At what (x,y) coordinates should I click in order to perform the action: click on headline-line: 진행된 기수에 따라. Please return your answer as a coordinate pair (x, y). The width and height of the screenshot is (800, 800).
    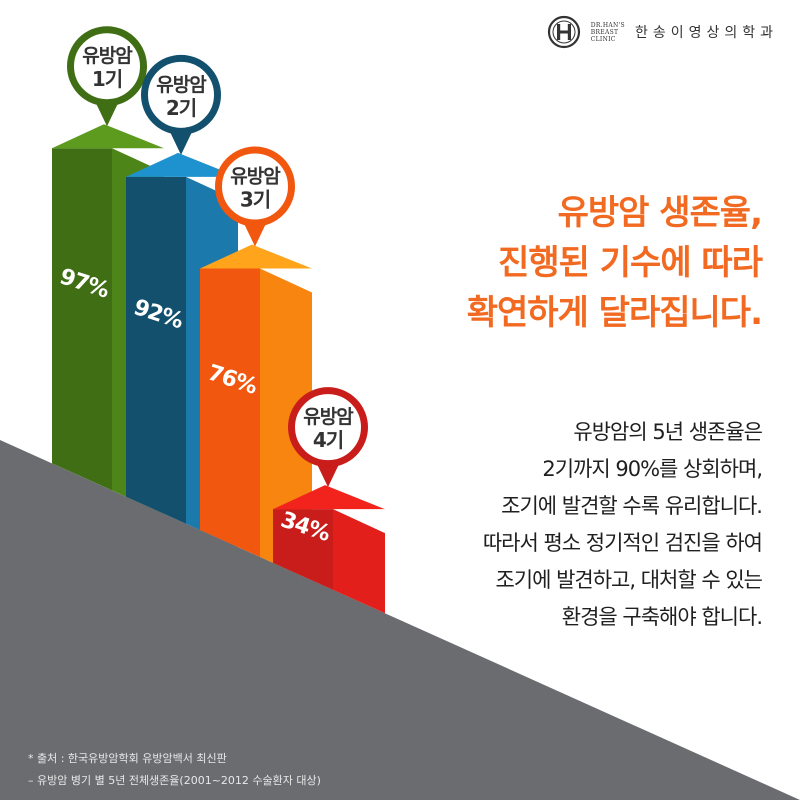
    Looking at the image, I should click on (630, 263).